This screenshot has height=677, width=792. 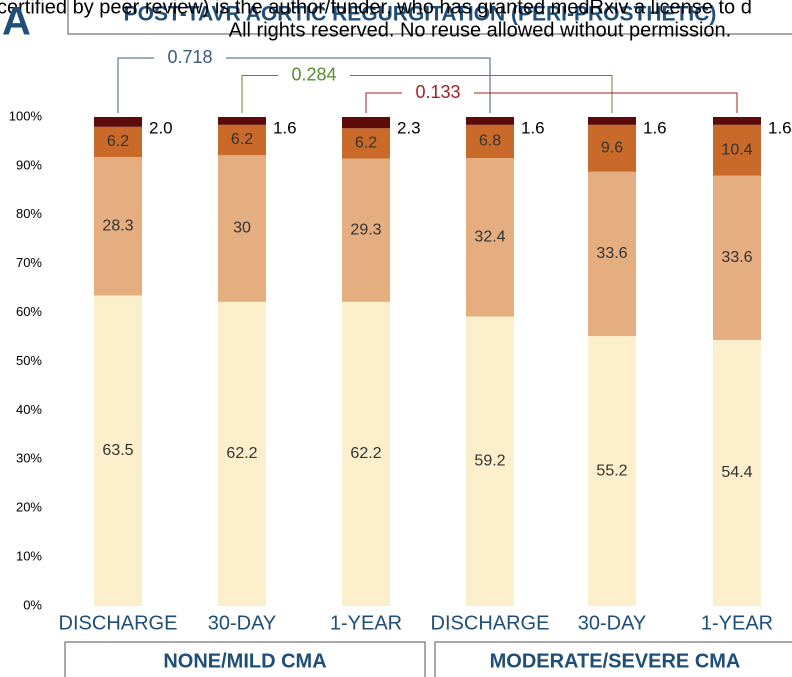 I want to click on data-label: 2.0, so click(x=161, y=127).